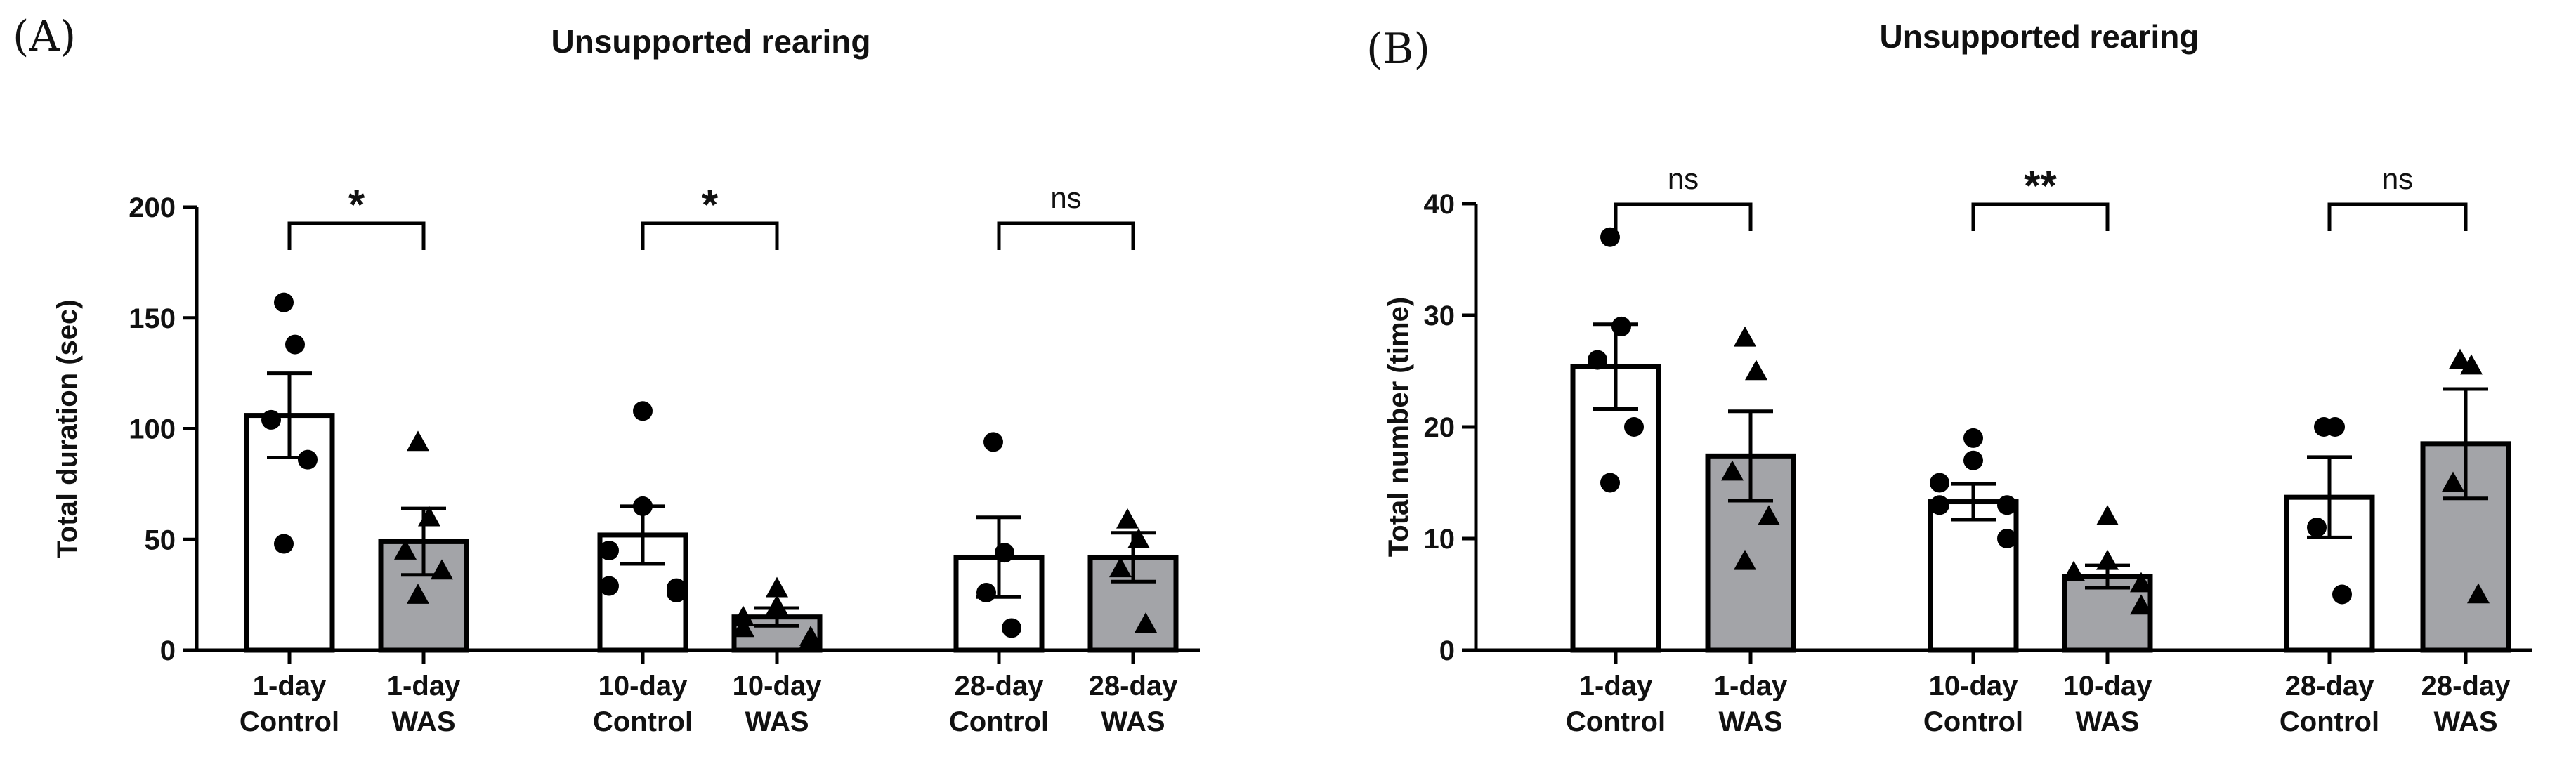  I want to click on y-tick-label: 50, so click(161, 540).